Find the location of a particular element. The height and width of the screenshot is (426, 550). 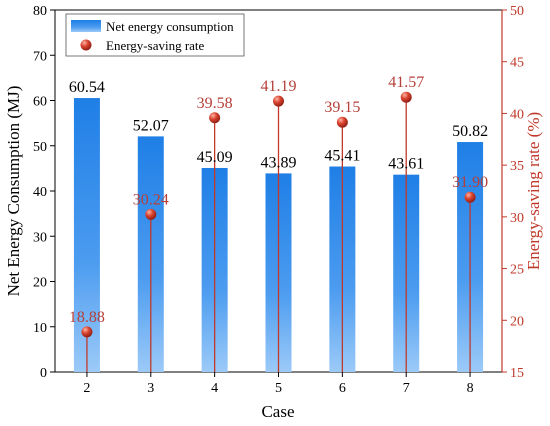

x-tick-label: 2 is located at coordinates (86, 388).